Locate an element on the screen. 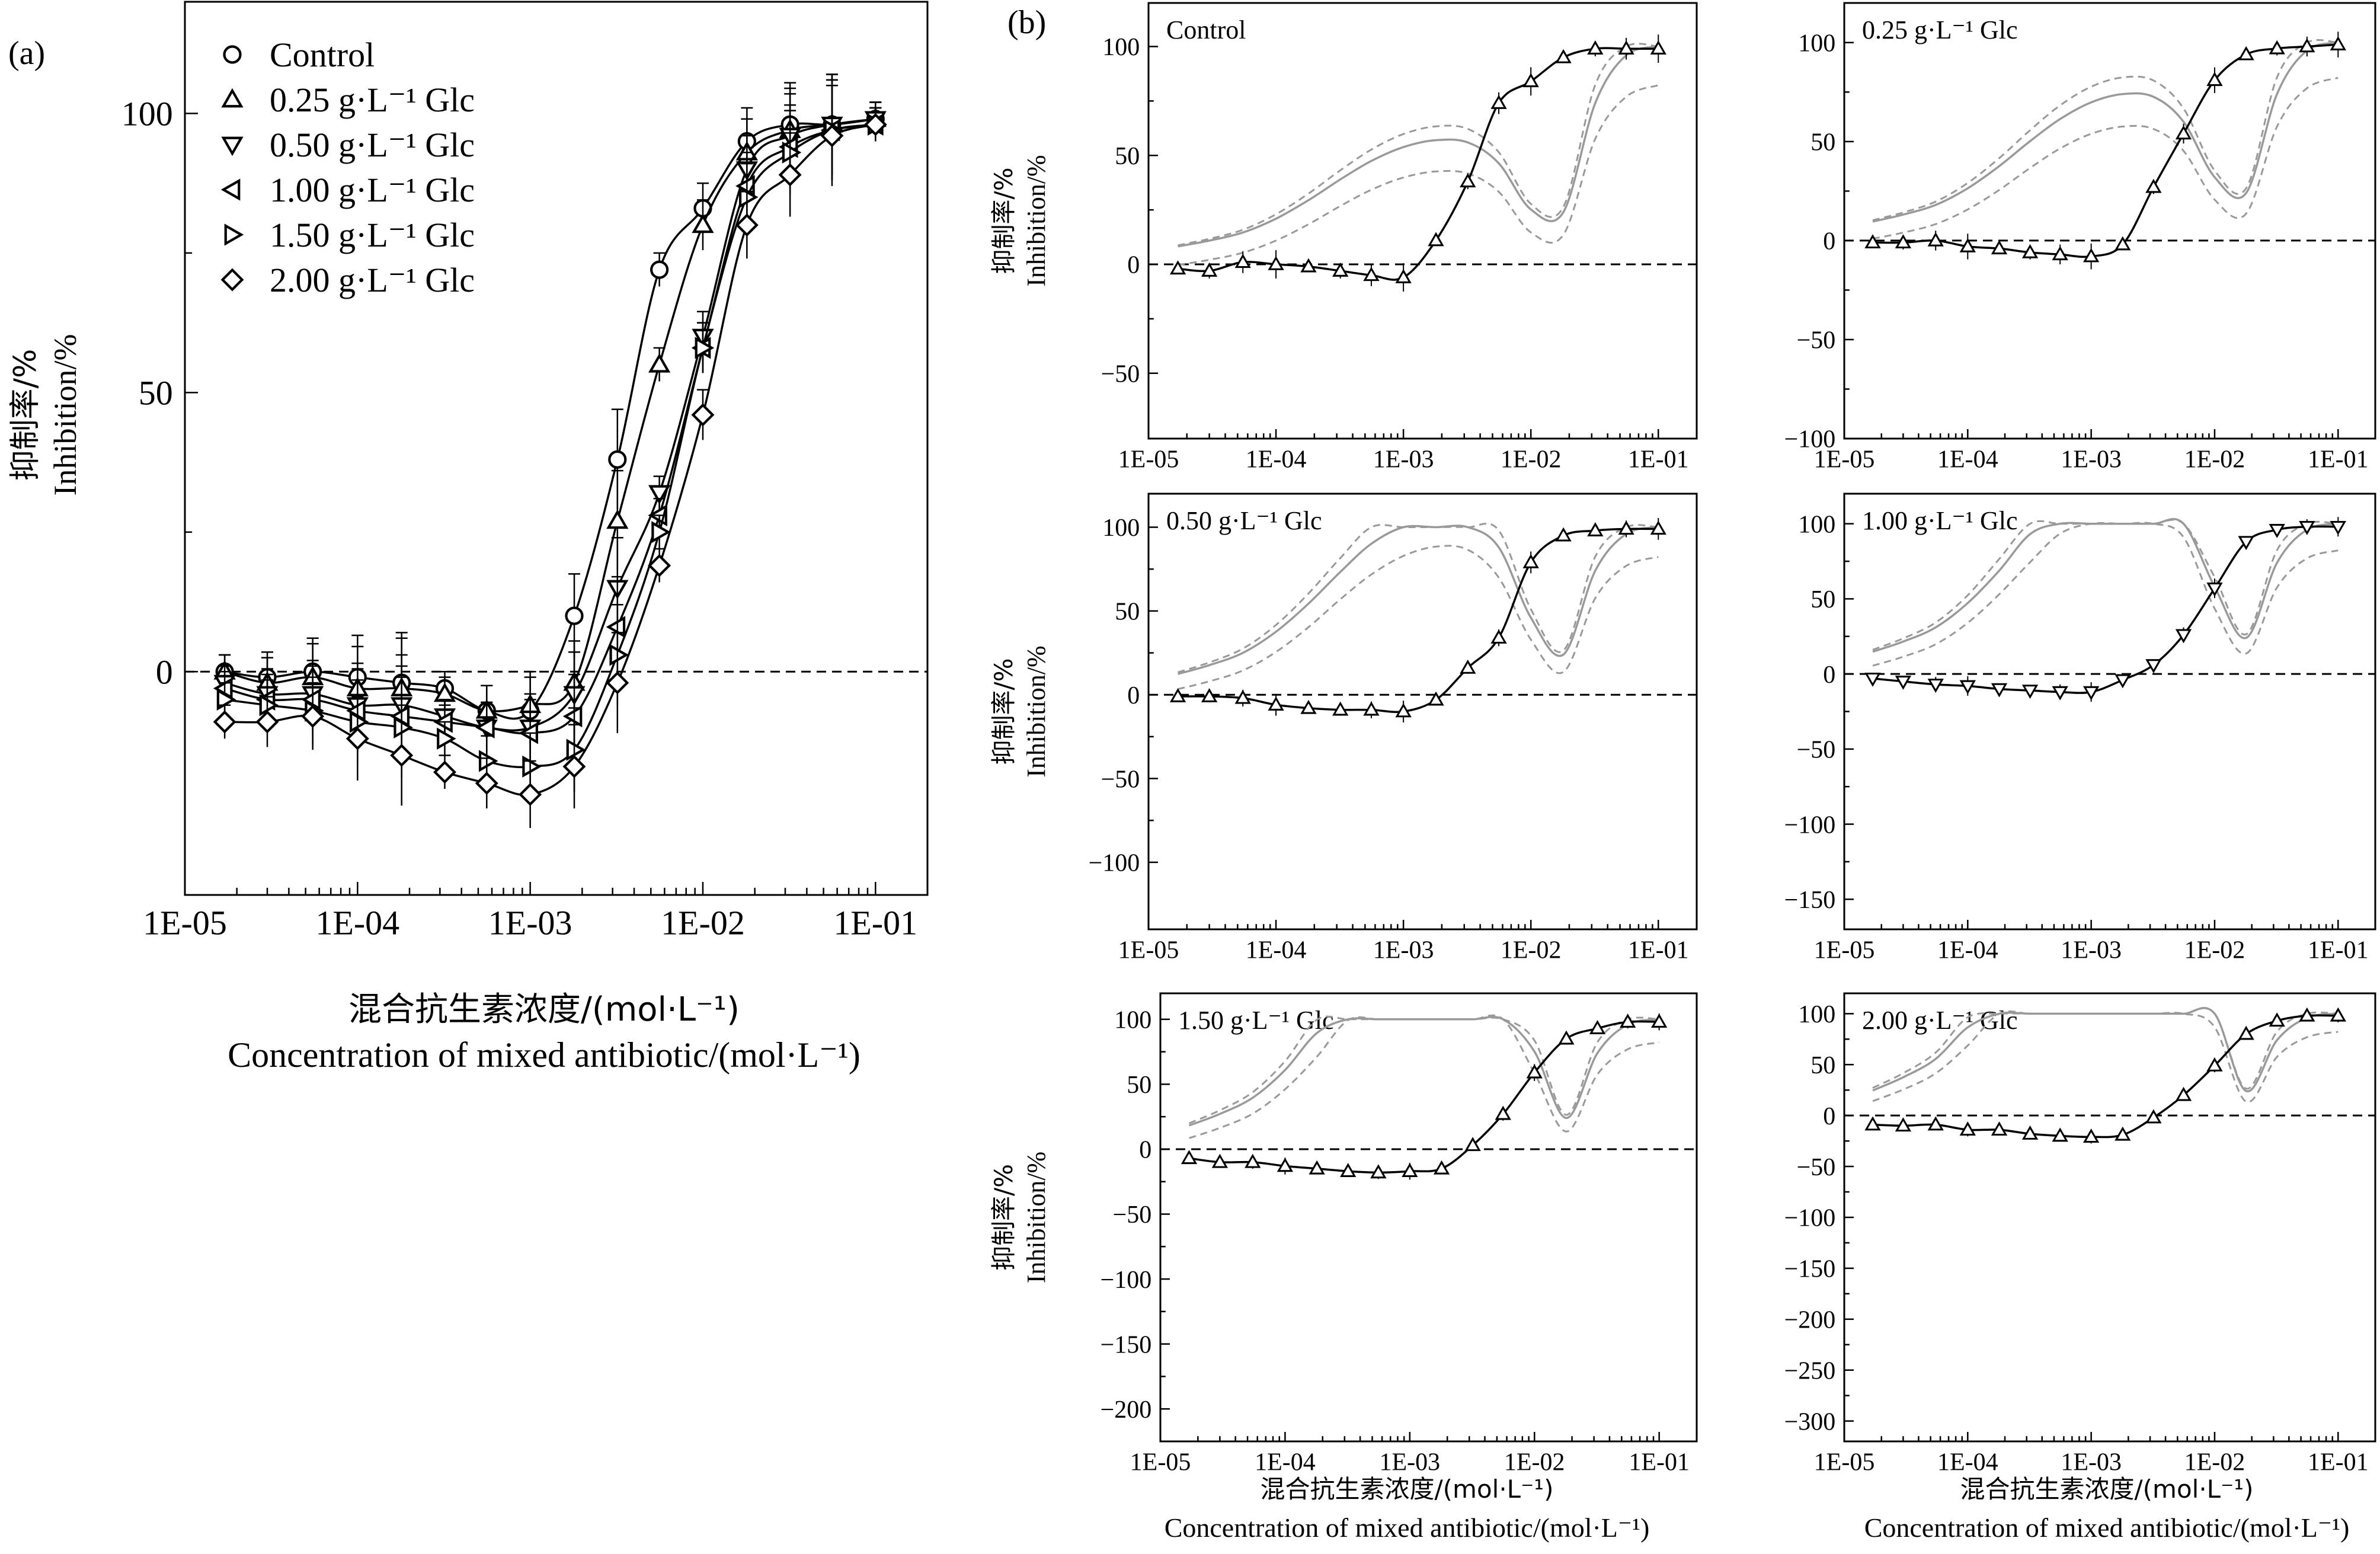 The width and height of the screenshot is (2380, 1554). panel-a-y-tick-label: 0 is located at coordinates (164, 672).